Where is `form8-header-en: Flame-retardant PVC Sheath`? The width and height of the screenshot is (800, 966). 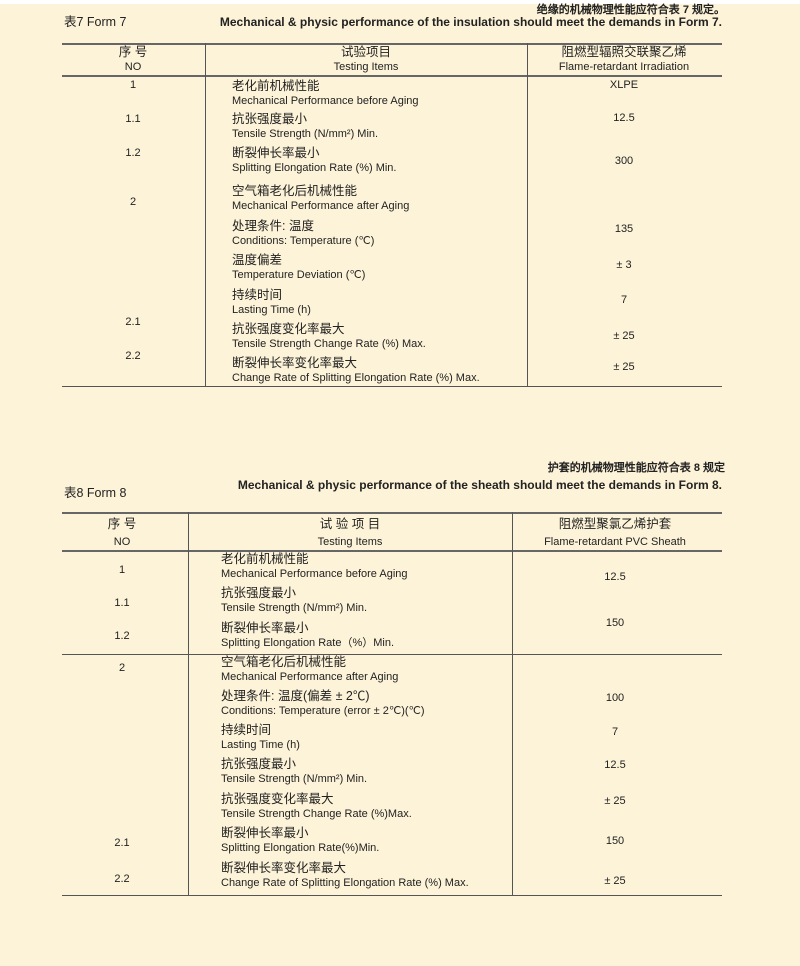 form8-header-en: Flame-retardant PVC Sheath is located at coordinates (615, 542).